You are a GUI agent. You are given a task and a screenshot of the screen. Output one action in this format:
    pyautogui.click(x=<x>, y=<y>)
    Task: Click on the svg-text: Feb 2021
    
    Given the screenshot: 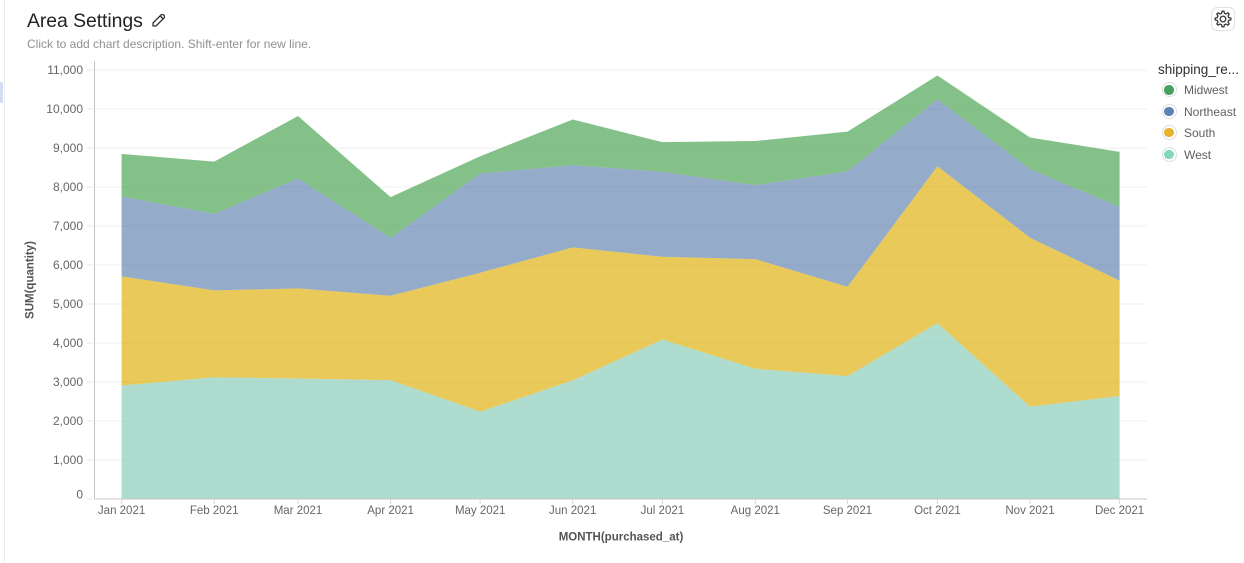 What is the action you would take?
    pyautogui.click(x=214, y=511)
    